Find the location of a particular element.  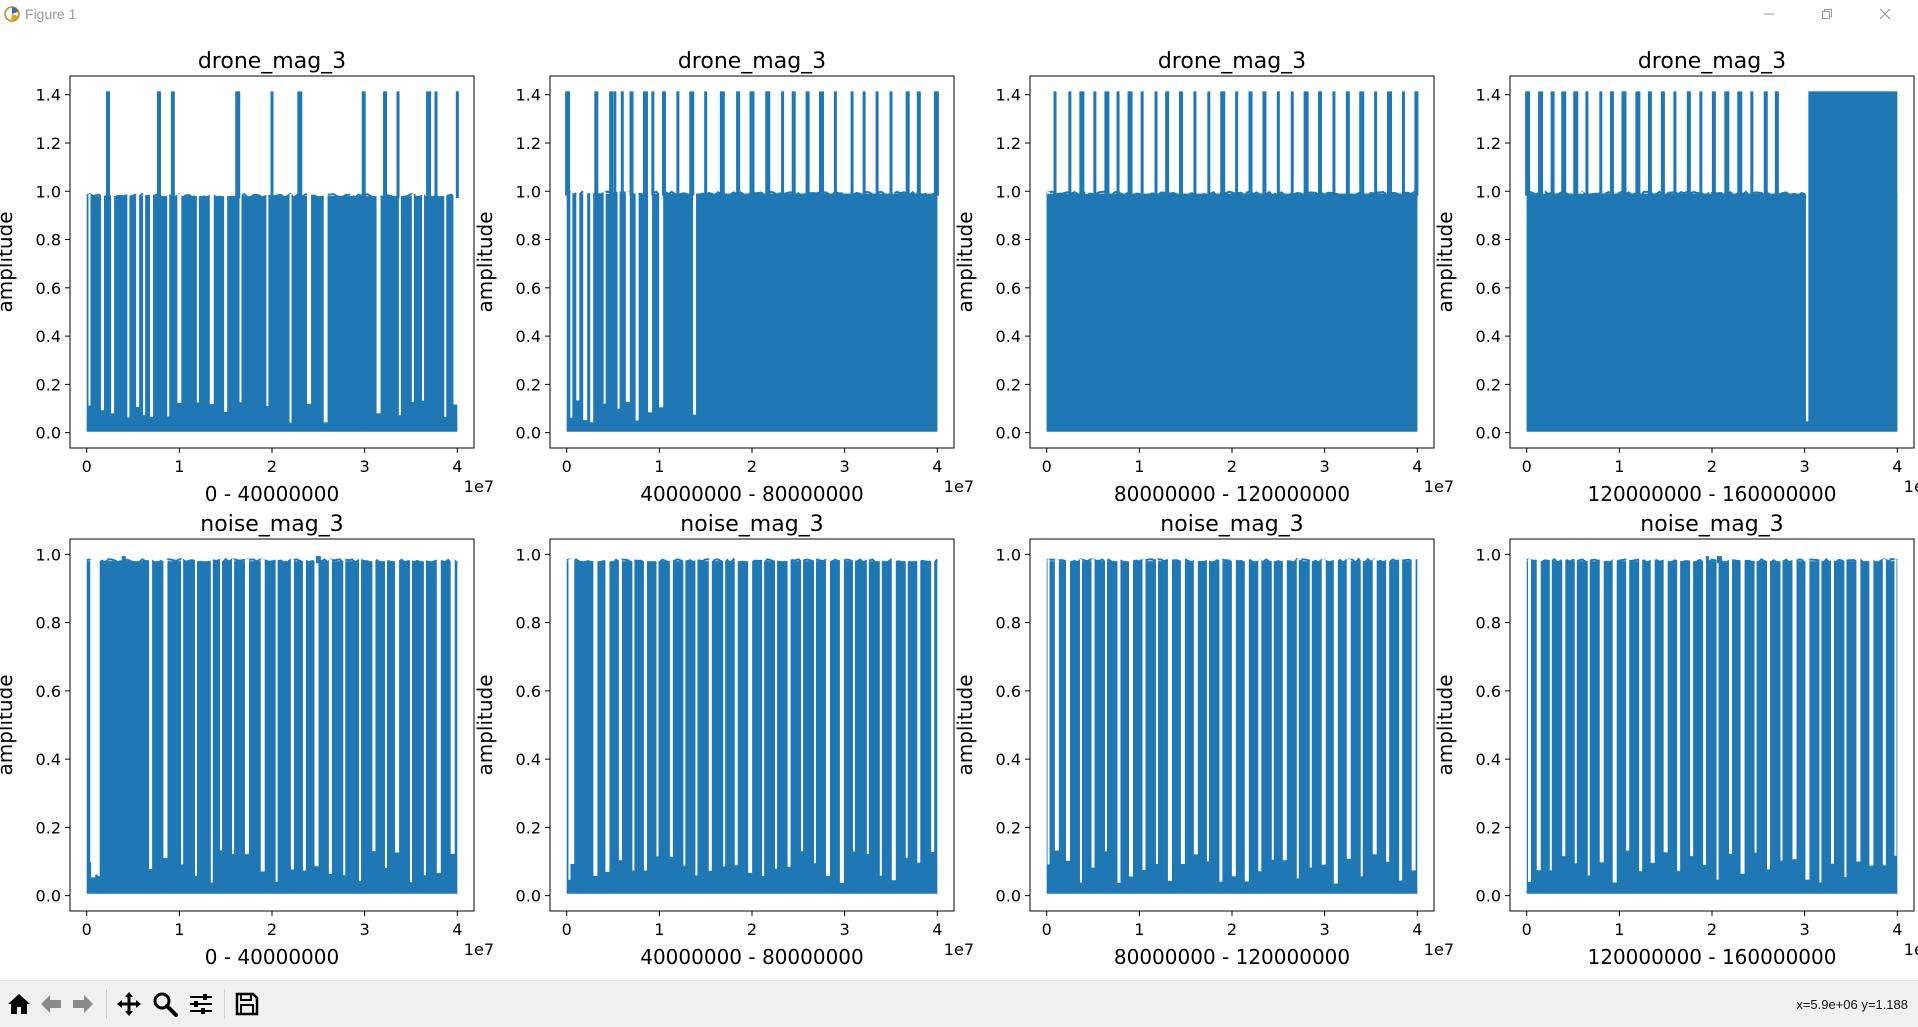

x-tick-label: 0 is located at coordinates (87, 929).